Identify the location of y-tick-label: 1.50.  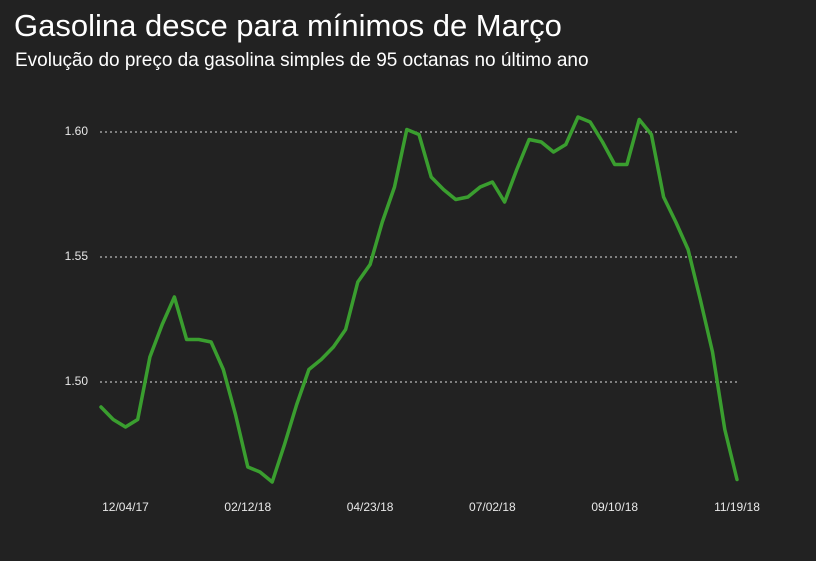
(77, 381).